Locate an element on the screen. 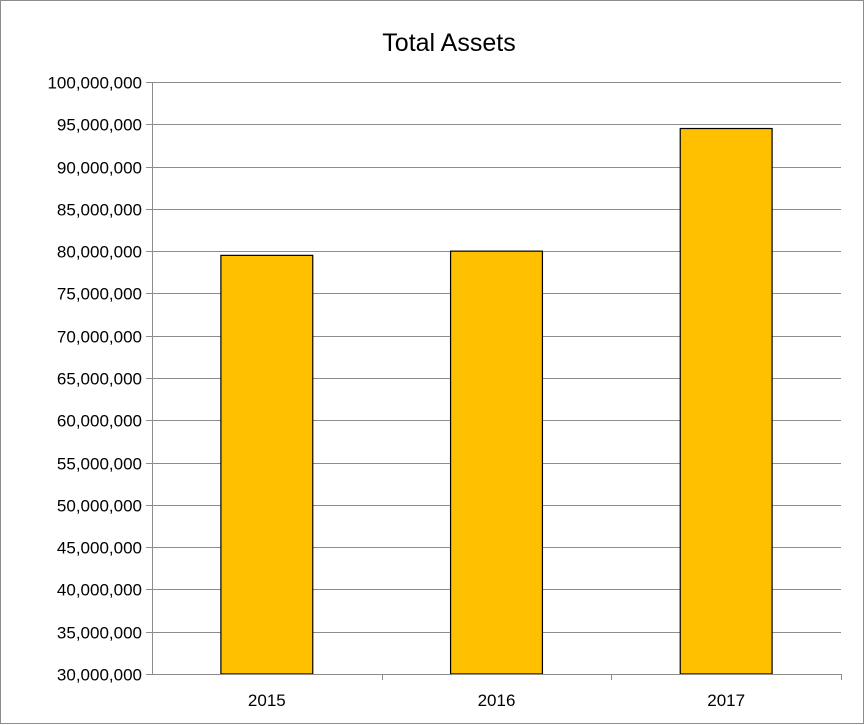  x-tick-label: 2016 is located at coordinates (497, 700).